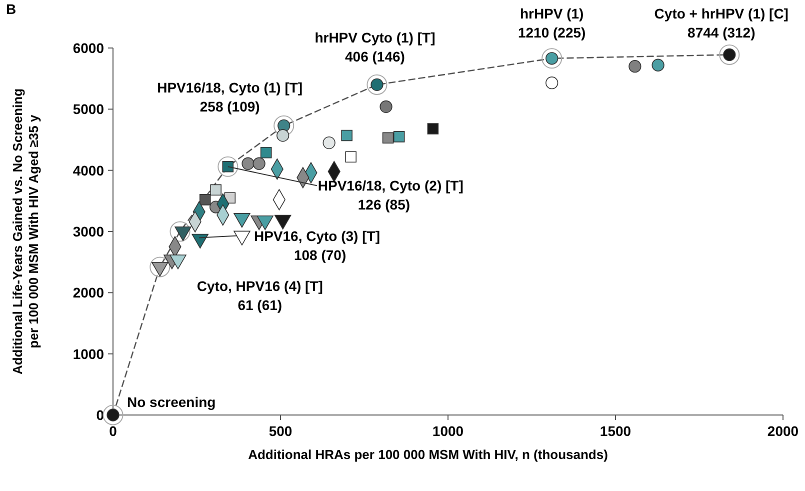  What do you see at coordinates (783, 431) in the screenshot?
I see `x-tick-label: 2000` at bounding box center [783, 431].